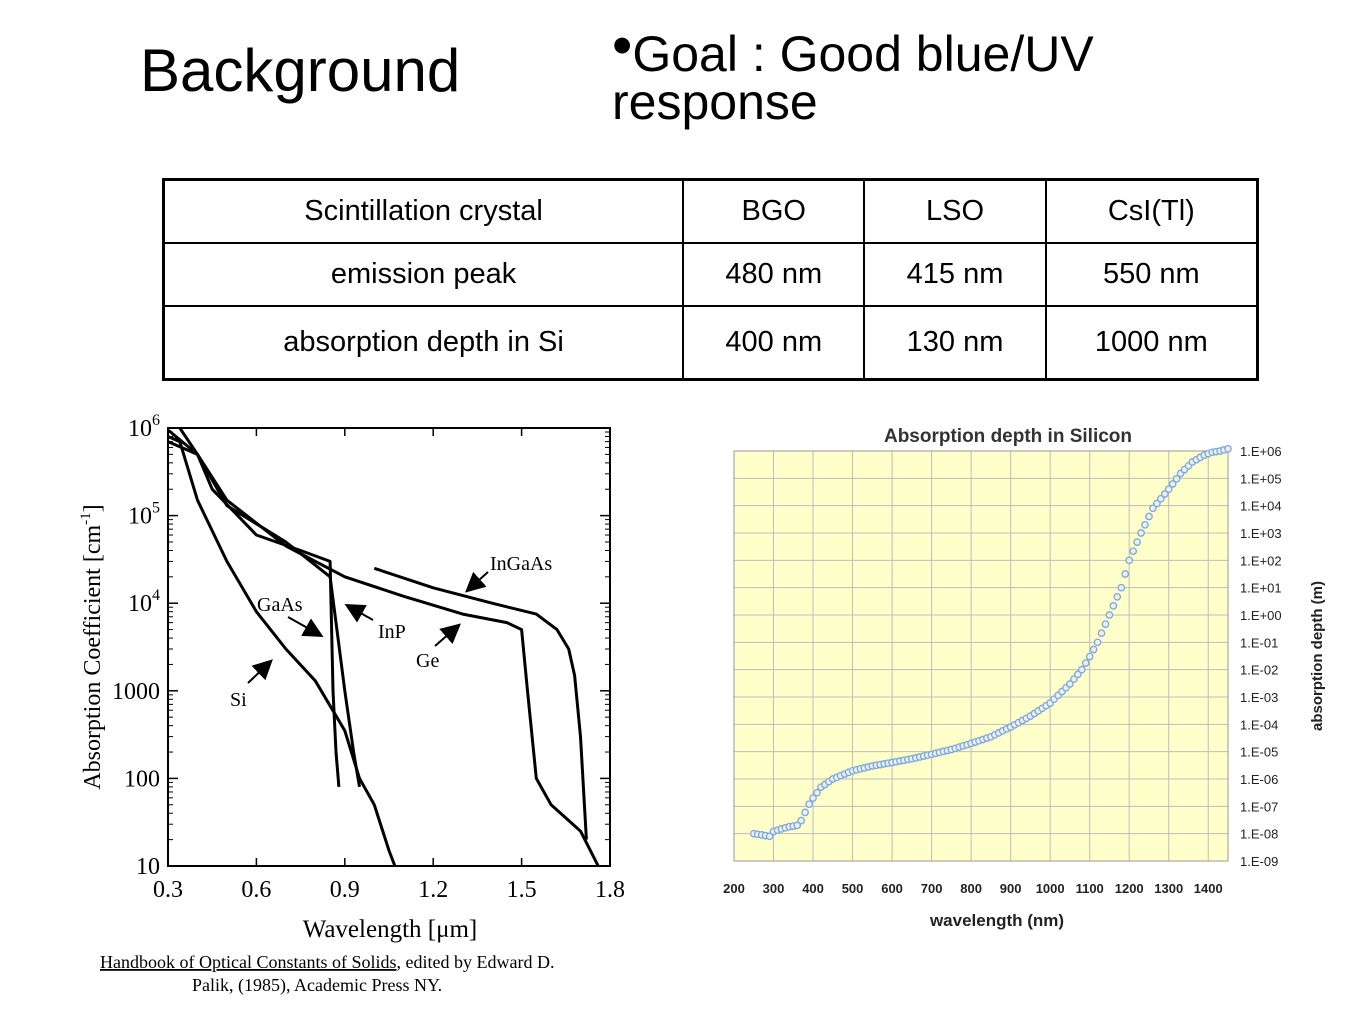 This screenshot has width=1365, height=1024. I want to click on plot-background, so click(981, 656).